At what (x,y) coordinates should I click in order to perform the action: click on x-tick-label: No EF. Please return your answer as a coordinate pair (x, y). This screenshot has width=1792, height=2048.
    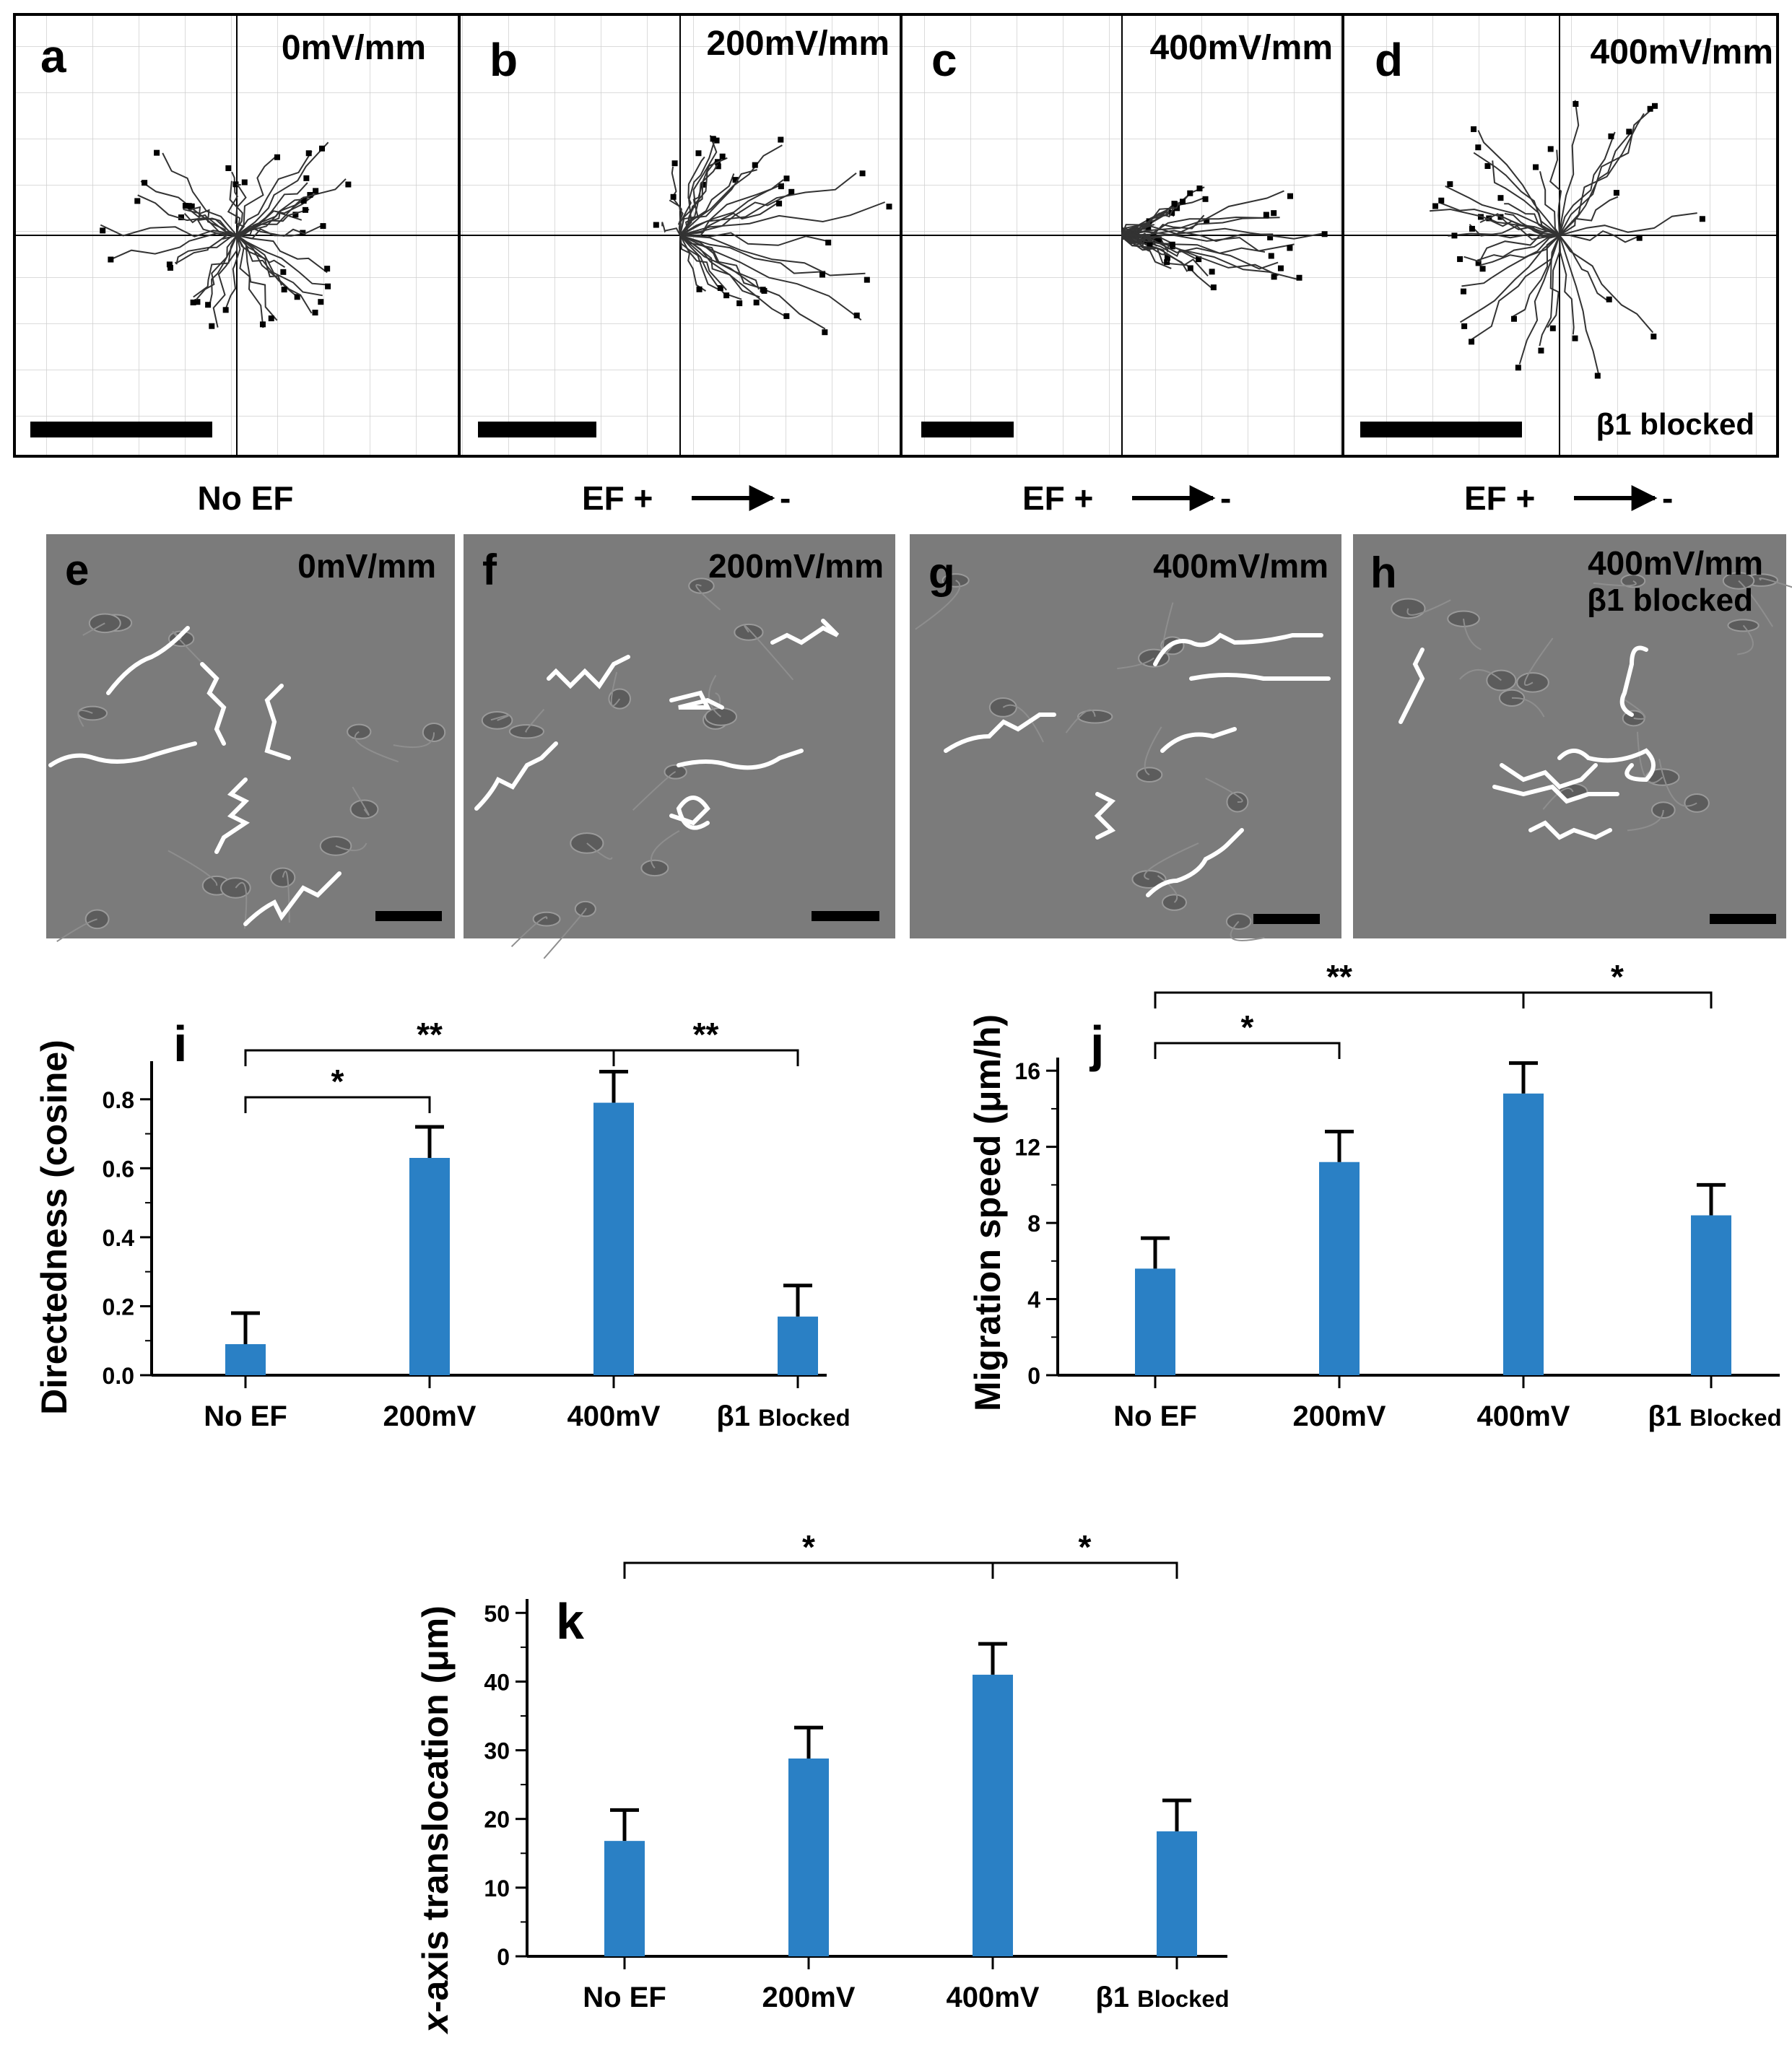
    Looking at the image, I should click on (245, 1416).